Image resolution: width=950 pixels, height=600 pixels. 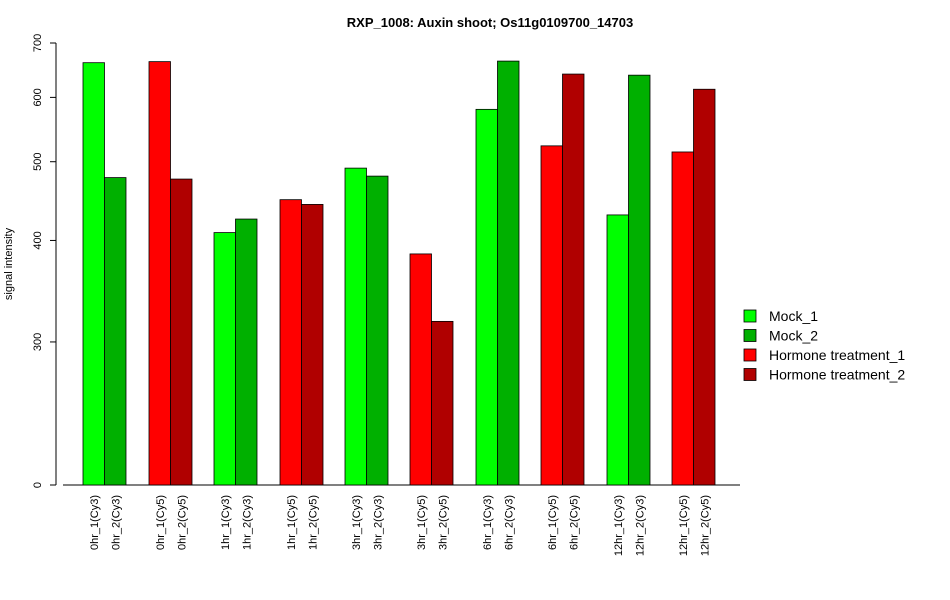 I want to click on legend-label: Mock_1, so click(x=793, y=316).